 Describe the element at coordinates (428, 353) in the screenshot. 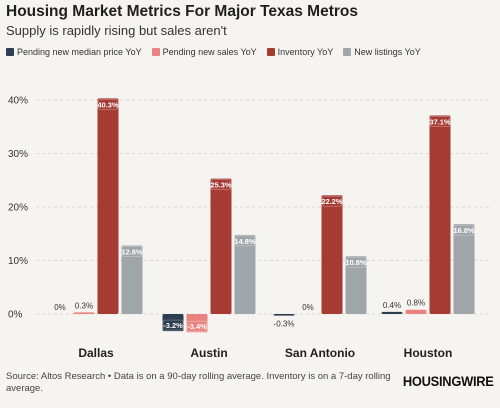

I see `category-label: Houston` at that location.